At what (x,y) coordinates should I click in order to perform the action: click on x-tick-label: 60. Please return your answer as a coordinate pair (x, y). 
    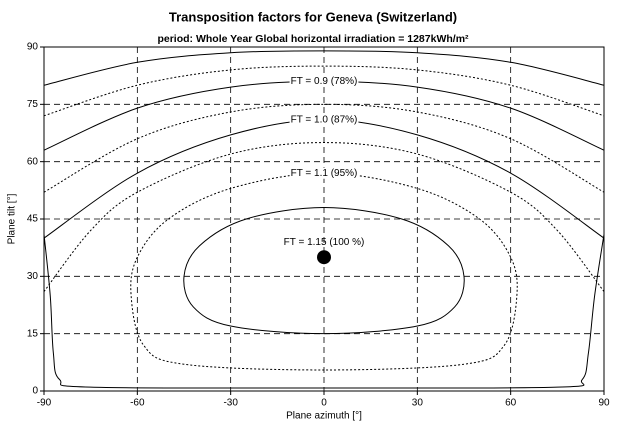
    Looking at the image, I should click on (511, 403).